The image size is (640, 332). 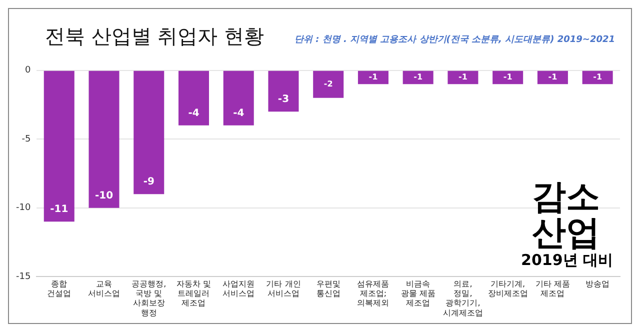 I want to click on x-tick-label: 기타 제품 제조업, so click(x=552, y=288).